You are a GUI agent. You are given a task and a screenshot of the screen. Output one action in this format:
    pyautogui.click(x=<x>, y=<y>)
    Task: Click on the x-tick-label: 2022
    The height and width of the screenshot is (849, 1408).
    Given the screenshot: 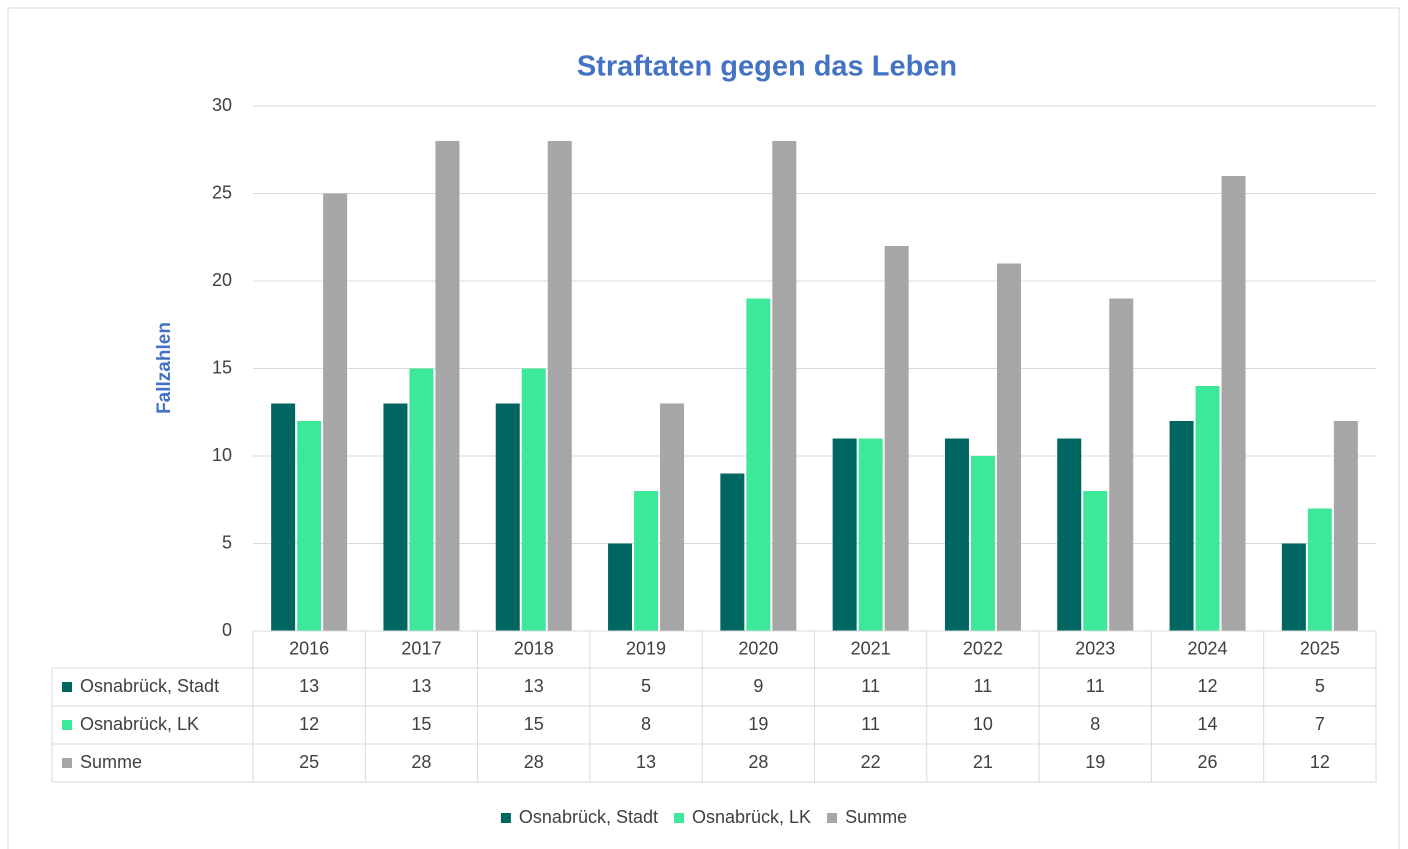 What is the action you would take?
    pyautogui.click(x=983, y=648)
    